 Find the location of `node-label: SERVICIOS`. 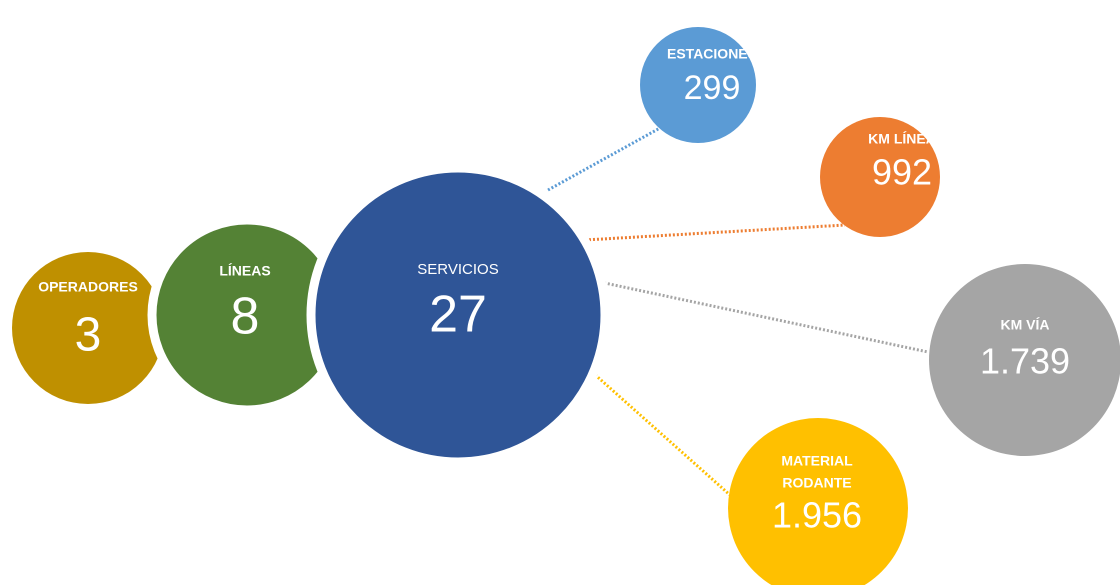

node-label: SERVICIOS is located at coordinates (457, 269).